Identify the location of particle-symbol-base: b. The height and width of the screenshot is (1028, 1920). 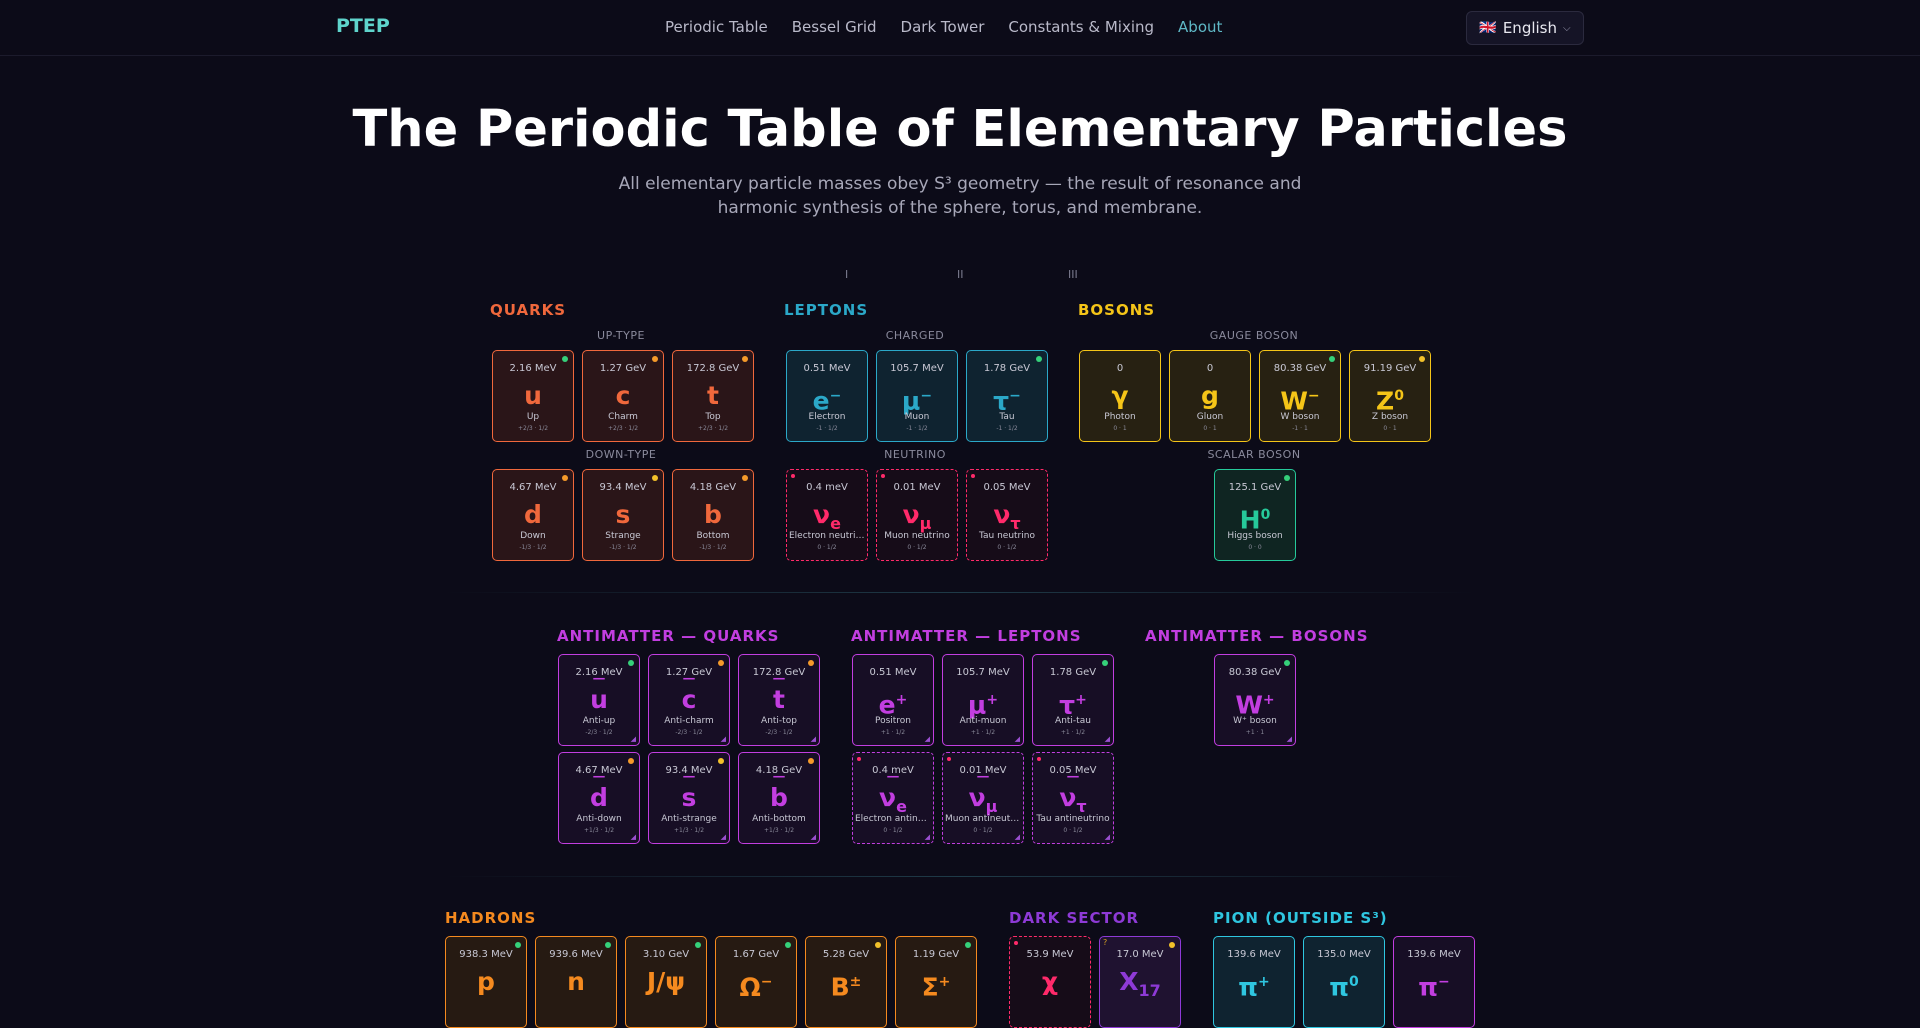
(713, 514).